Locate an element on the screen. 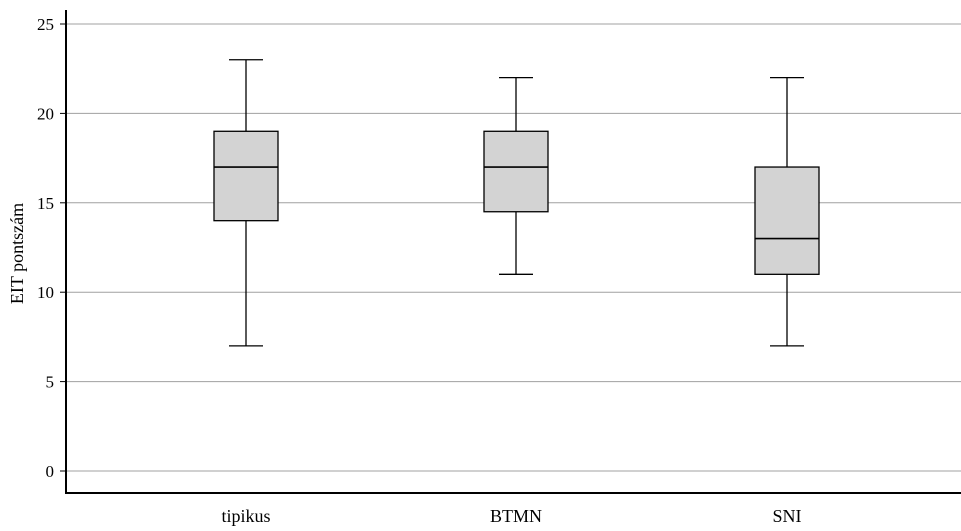  y-tick-label-10: 10 is located at coordinates (45, 292).